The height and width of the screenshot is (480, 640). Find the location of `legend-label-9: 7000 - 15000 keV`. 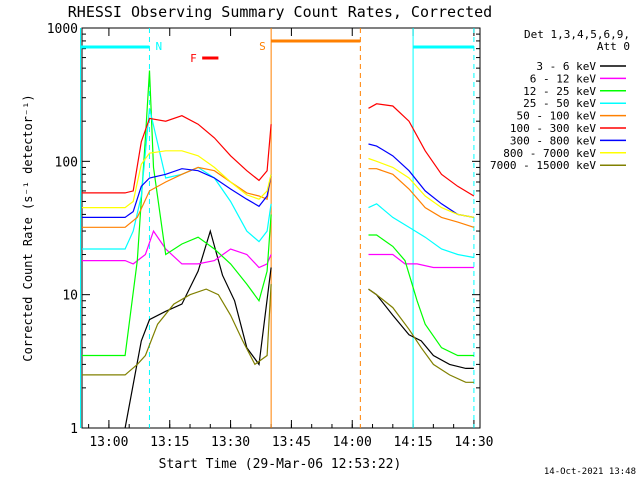

legend-label-9: 7000 - 15000 keV is located at coordinates (543, 165).